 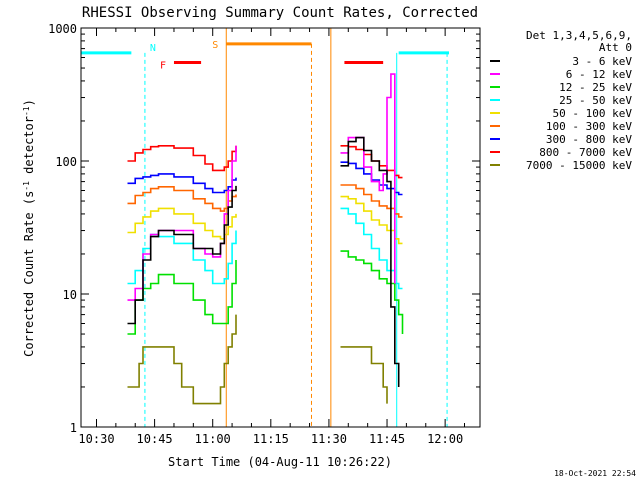 I want to click on y-axis-label: Corrected Count Rate (s-1 detector-1), so click(x=29, y=228).